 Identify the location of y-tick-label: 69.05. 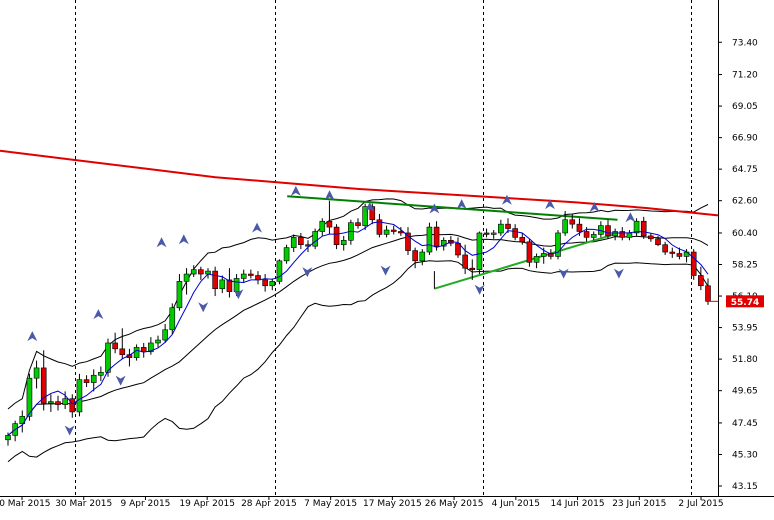
(745, 107).